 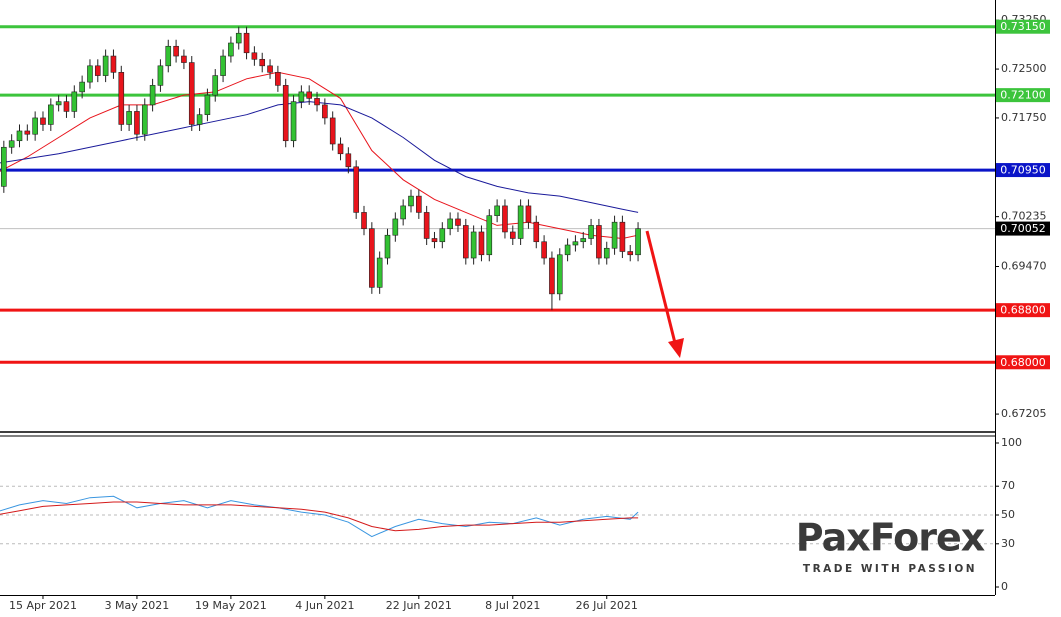 I want to click on level-label: 0.70950, so click(x=1023, y=170).